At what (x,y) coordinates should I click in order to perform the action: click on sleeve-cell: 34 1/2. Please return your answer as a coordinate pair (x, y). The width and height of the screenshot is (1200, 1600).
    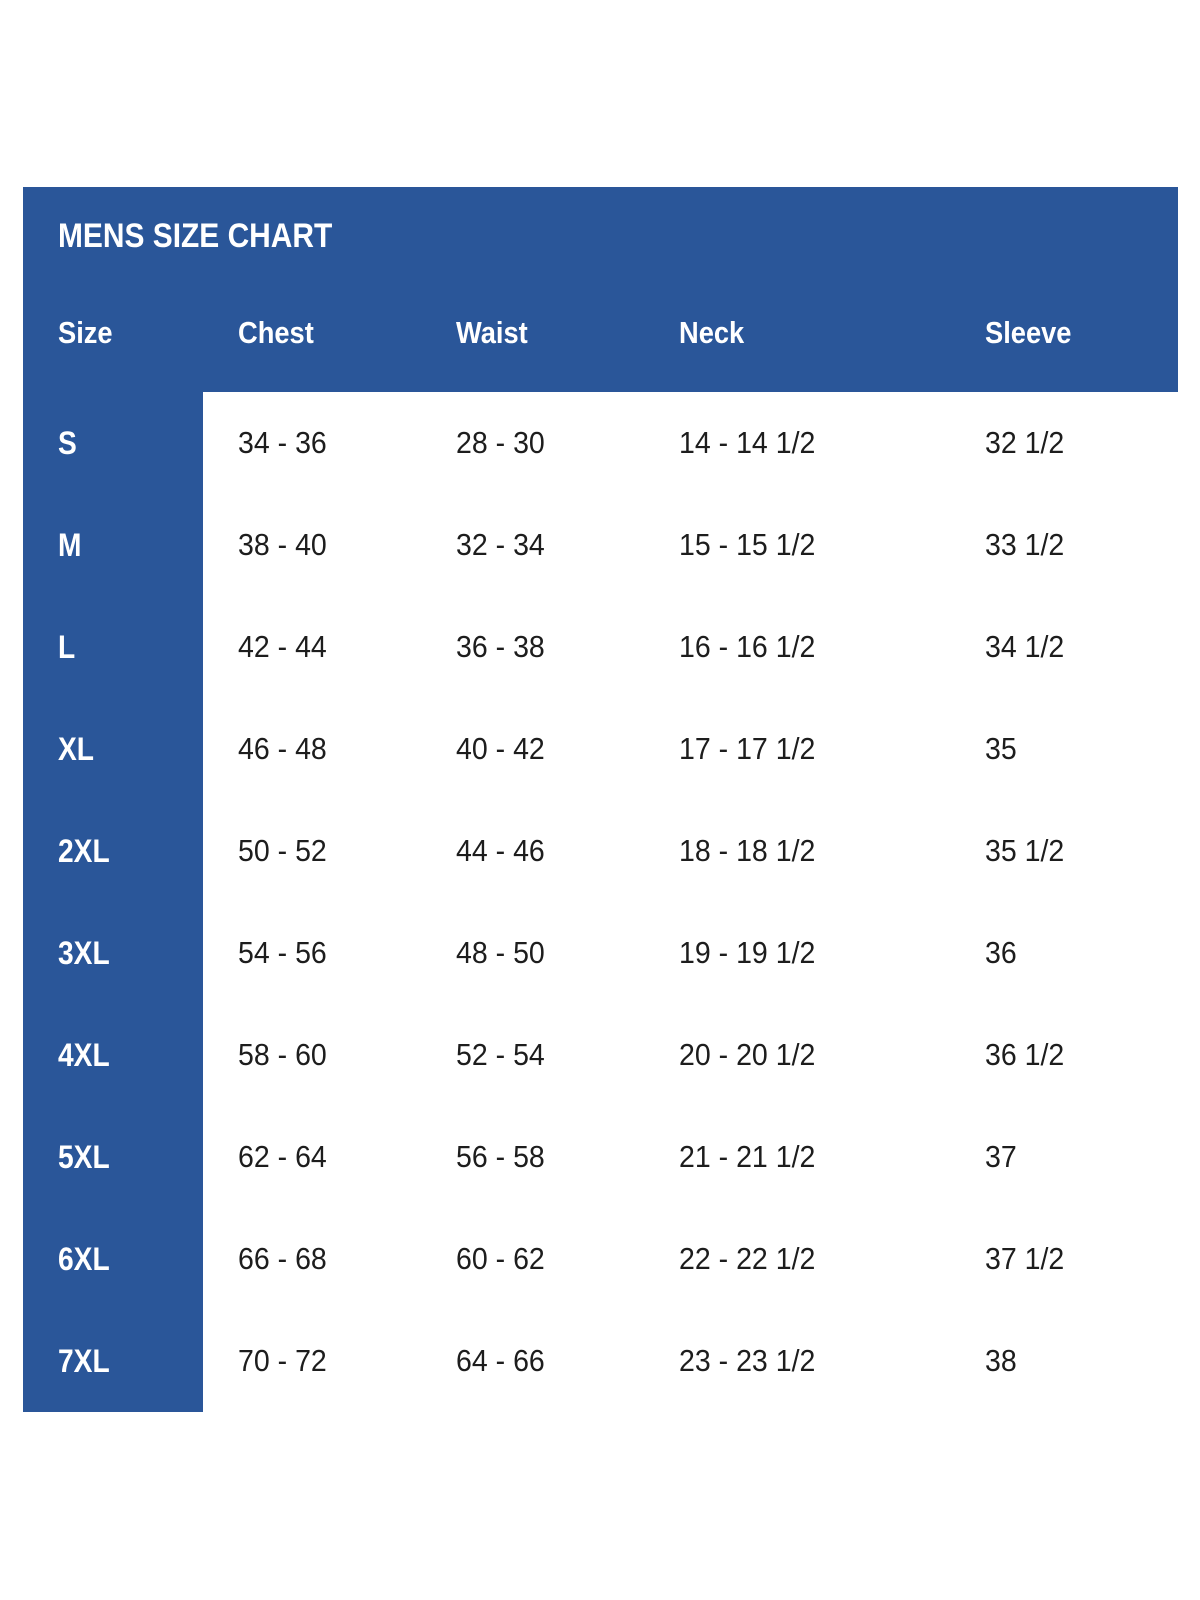
    Looking at the image, I should click on (1025, 646).